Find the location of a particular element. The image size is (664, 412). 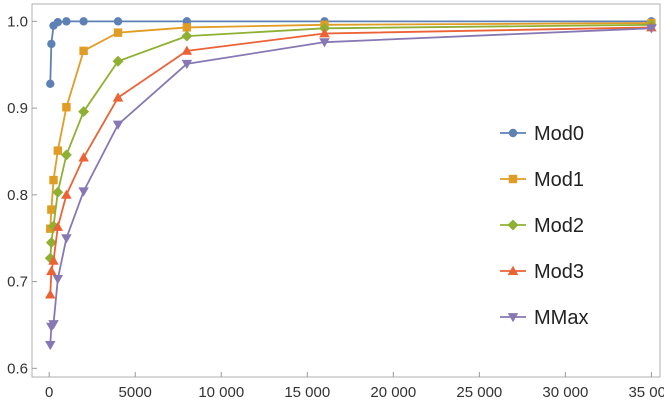

legend-item-mod1: Mod1 is located at coordinates (542, 180).